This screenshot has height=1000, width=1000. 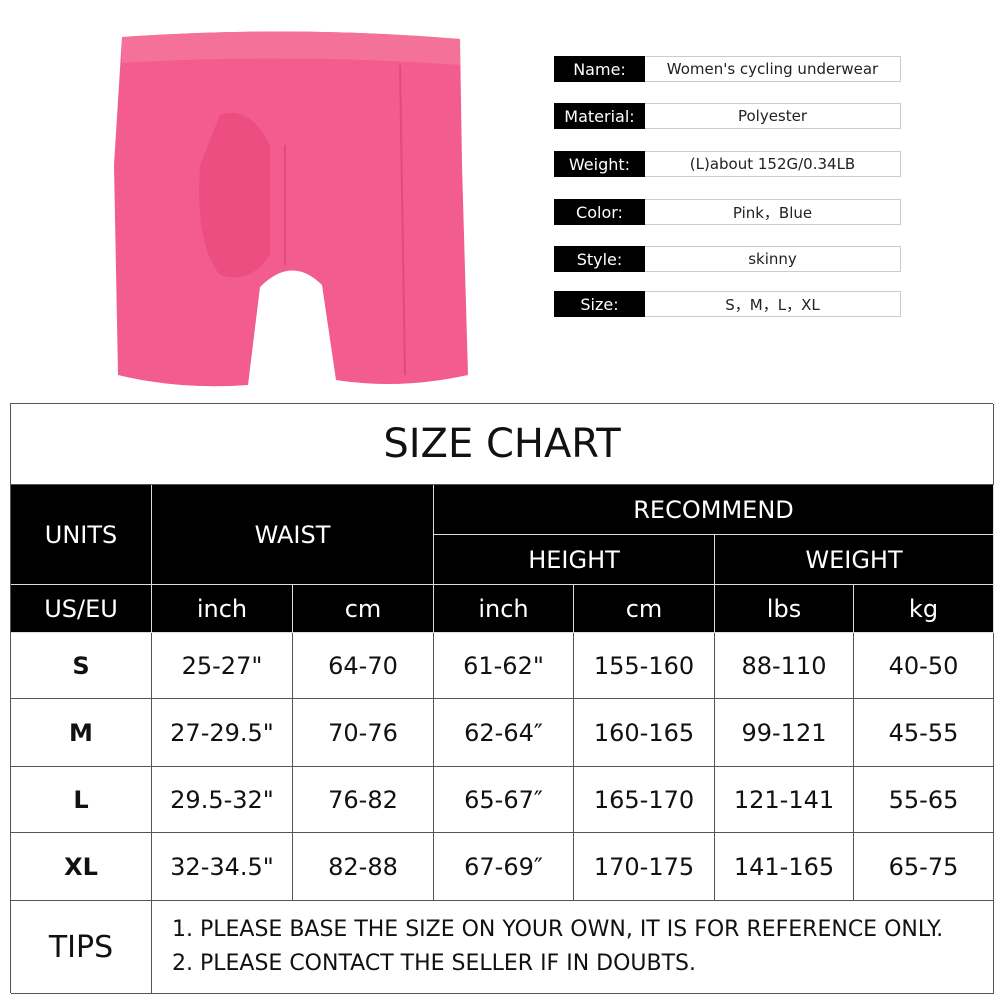 What do you see at coordinates (502, 444) in the screenshot?
I see `chart-title: SIZE CHART` at bounding box center [502, 444].